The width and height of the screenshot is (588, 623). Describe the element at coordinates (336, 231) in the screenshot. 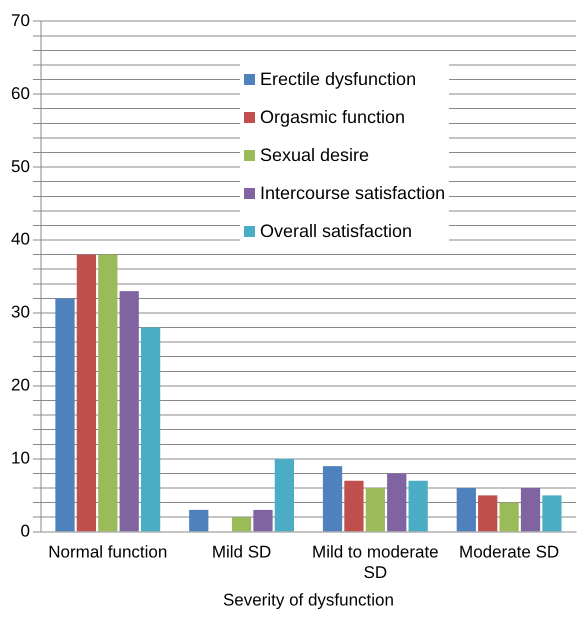

I see `legend-label: Overall satisfaction` at that location.